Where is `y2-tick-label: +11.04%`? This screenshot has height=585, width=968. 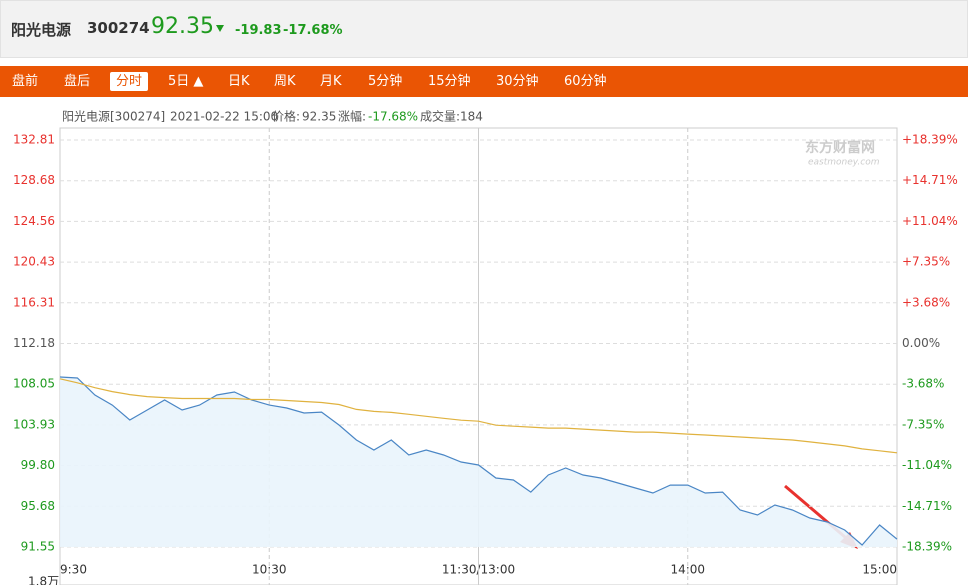
y2-tick-label: +11.04% is located at coordinates (930, 221).